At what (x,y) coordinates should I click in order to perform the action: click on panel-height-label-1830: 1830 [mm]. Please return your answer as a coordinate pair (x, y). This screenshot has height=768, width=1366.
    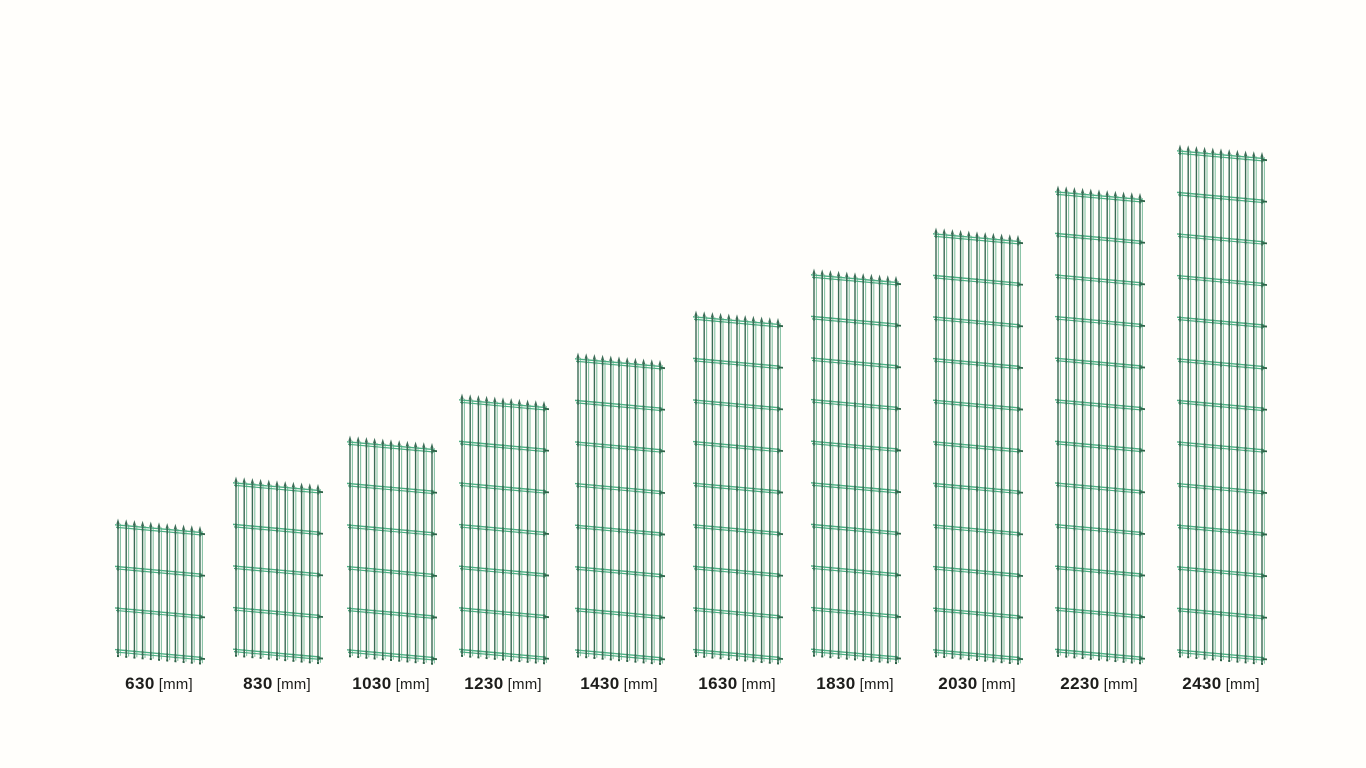
    Looking at the image, I should click on (855, 684).